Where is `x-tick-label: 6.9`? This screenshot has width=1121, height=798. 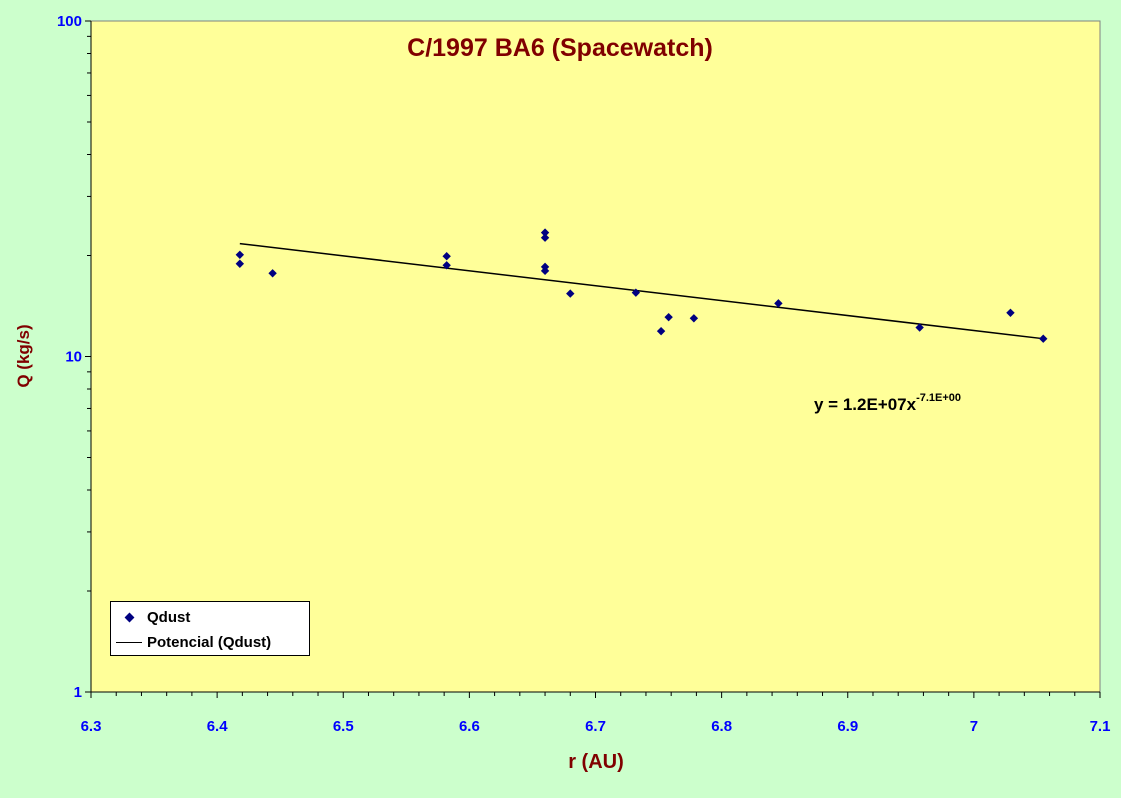
x-tick-label: 6.9 is located at coordinates (847, 726).